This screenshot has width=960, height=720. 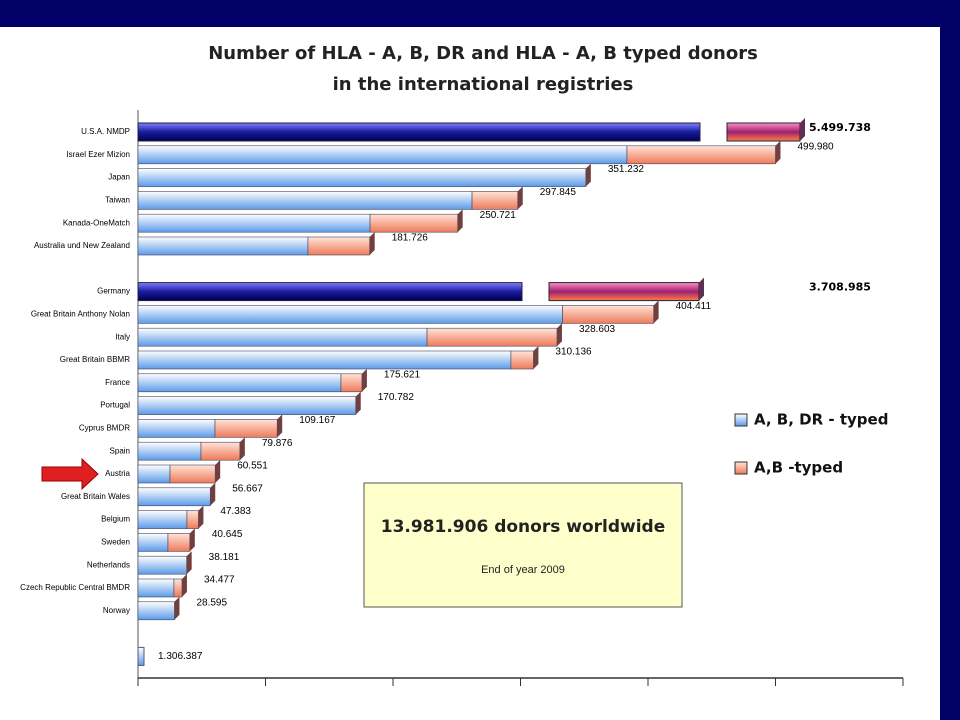 What do you see at coordinates (626, 169) in the screenshot?
I see `total-label: 351.232` at bounding box center [626, 169].